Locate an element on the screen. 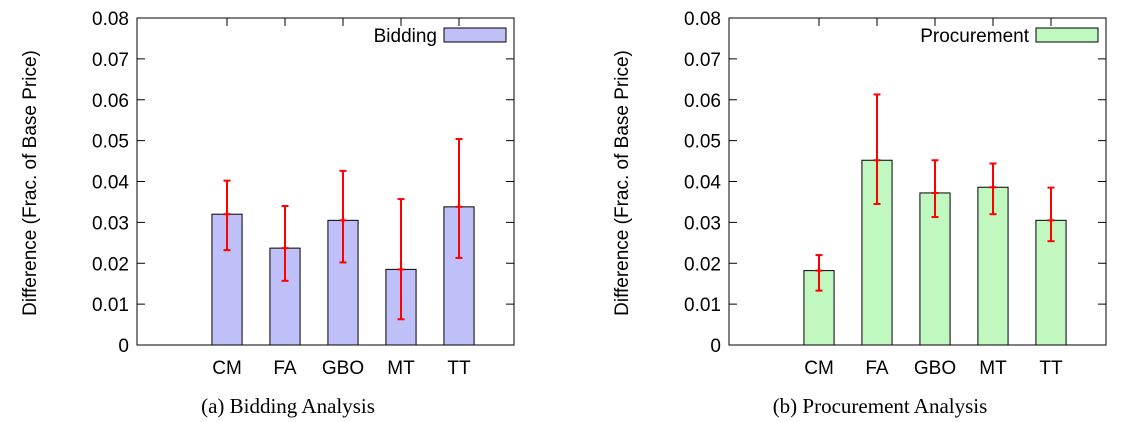 This screenshot has height=422, width=1124. caption: (a) Bidding Analysis is located at coordinates (288, 406).